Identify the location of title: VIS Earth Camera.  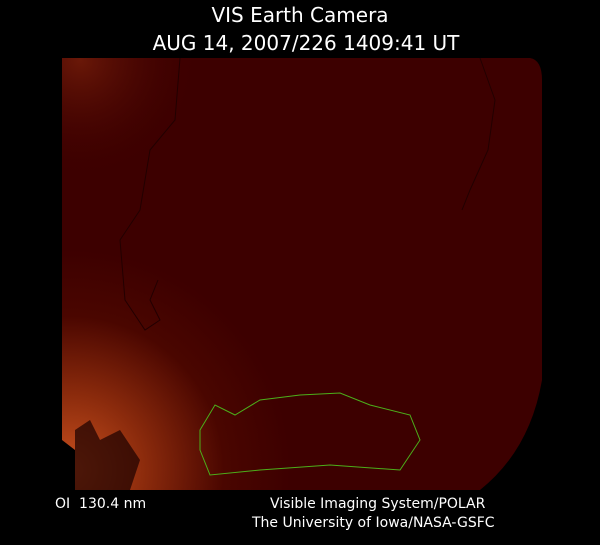
(299, 15).